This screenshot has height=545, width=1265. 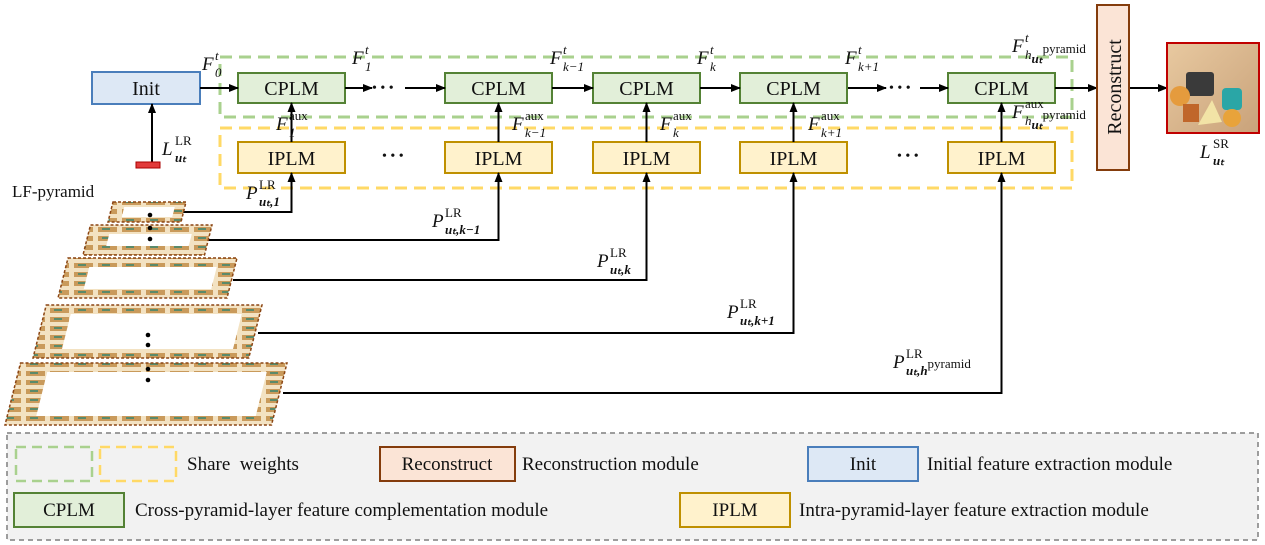 What do you see at coordinates (211, 64) in the screenshot?
I see `feature-label-cplm-output: Ft 0` at bounding box center [211, 64].